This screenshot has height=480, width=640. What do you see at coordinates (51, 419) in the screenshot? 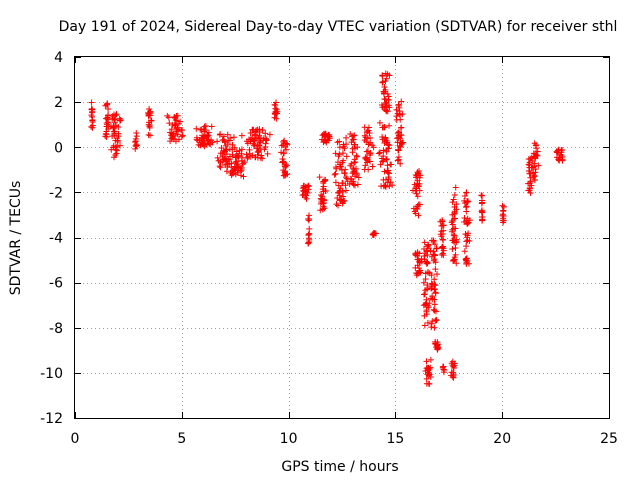
I see `y-tick-label: -12` at bounding box center [51, 419].